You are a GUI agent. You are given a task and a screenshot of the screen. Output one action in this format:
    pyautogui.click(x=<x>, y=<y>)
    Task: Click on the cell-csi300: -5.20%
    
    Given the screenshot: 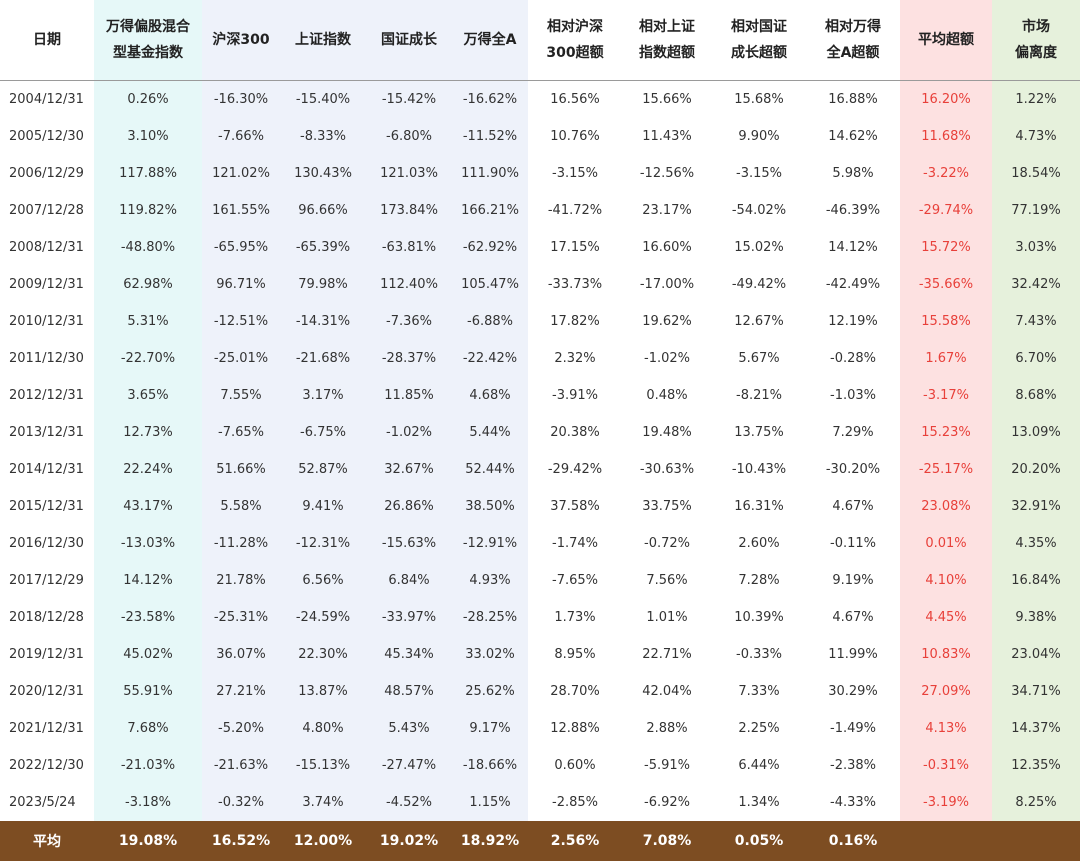 What is the action you would take?
    pyautogui.click(x=241, y=728)
    